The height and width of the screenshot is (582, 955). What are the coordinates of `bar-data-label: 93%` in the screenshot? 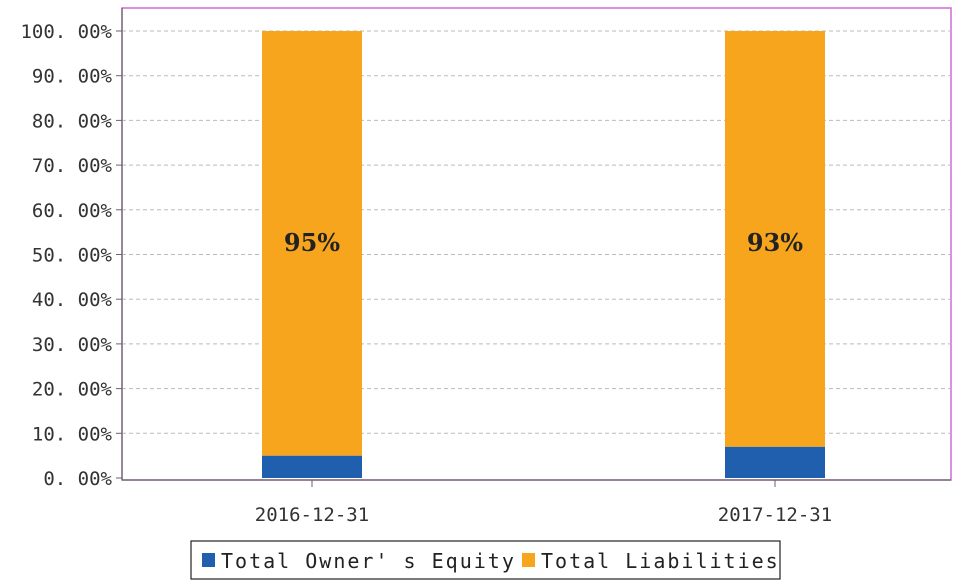 It's located at (775, 242).